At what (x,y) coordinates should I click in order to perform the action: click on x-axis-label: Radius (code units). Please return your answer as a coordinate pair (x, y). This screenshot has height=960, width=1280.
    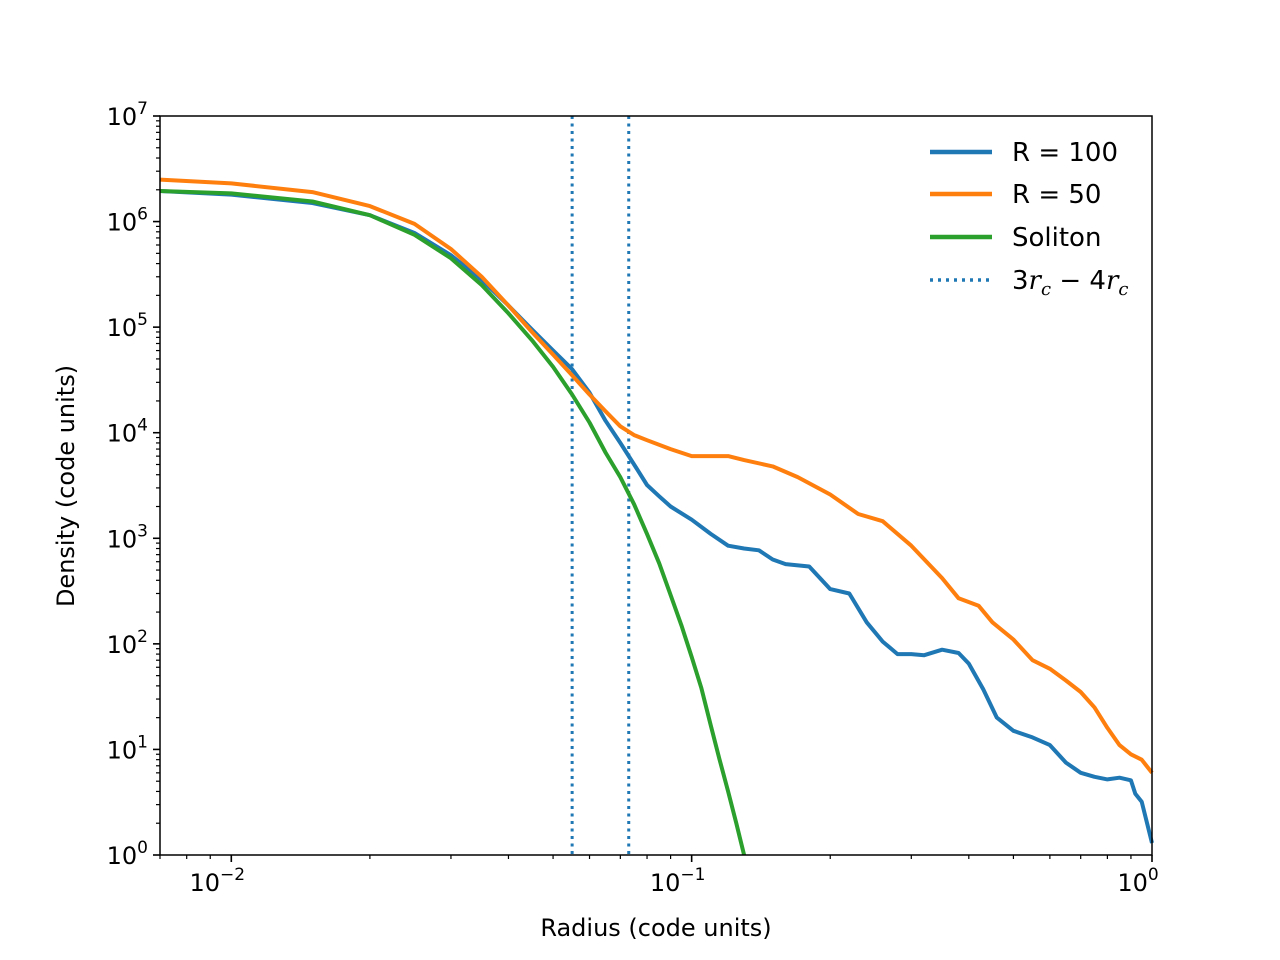
    Looking at the image, I should click on (655, 928).